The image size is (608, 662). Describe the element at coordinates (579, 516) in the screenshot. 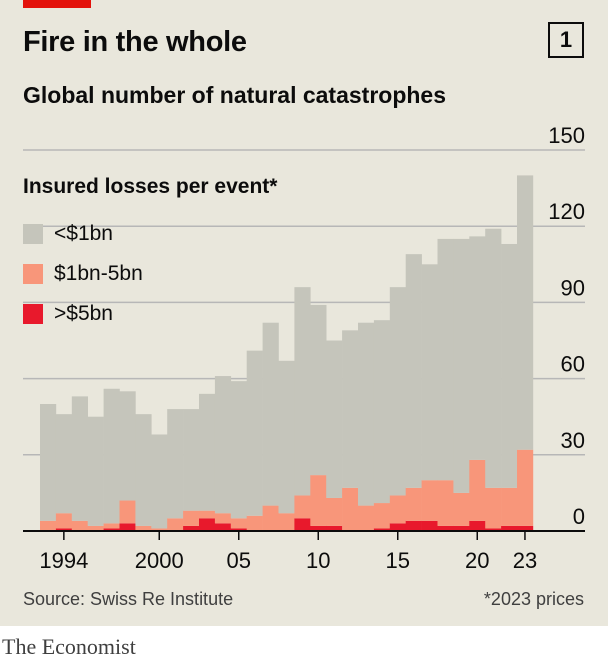

I see `y-tick-label: 0` at that location.